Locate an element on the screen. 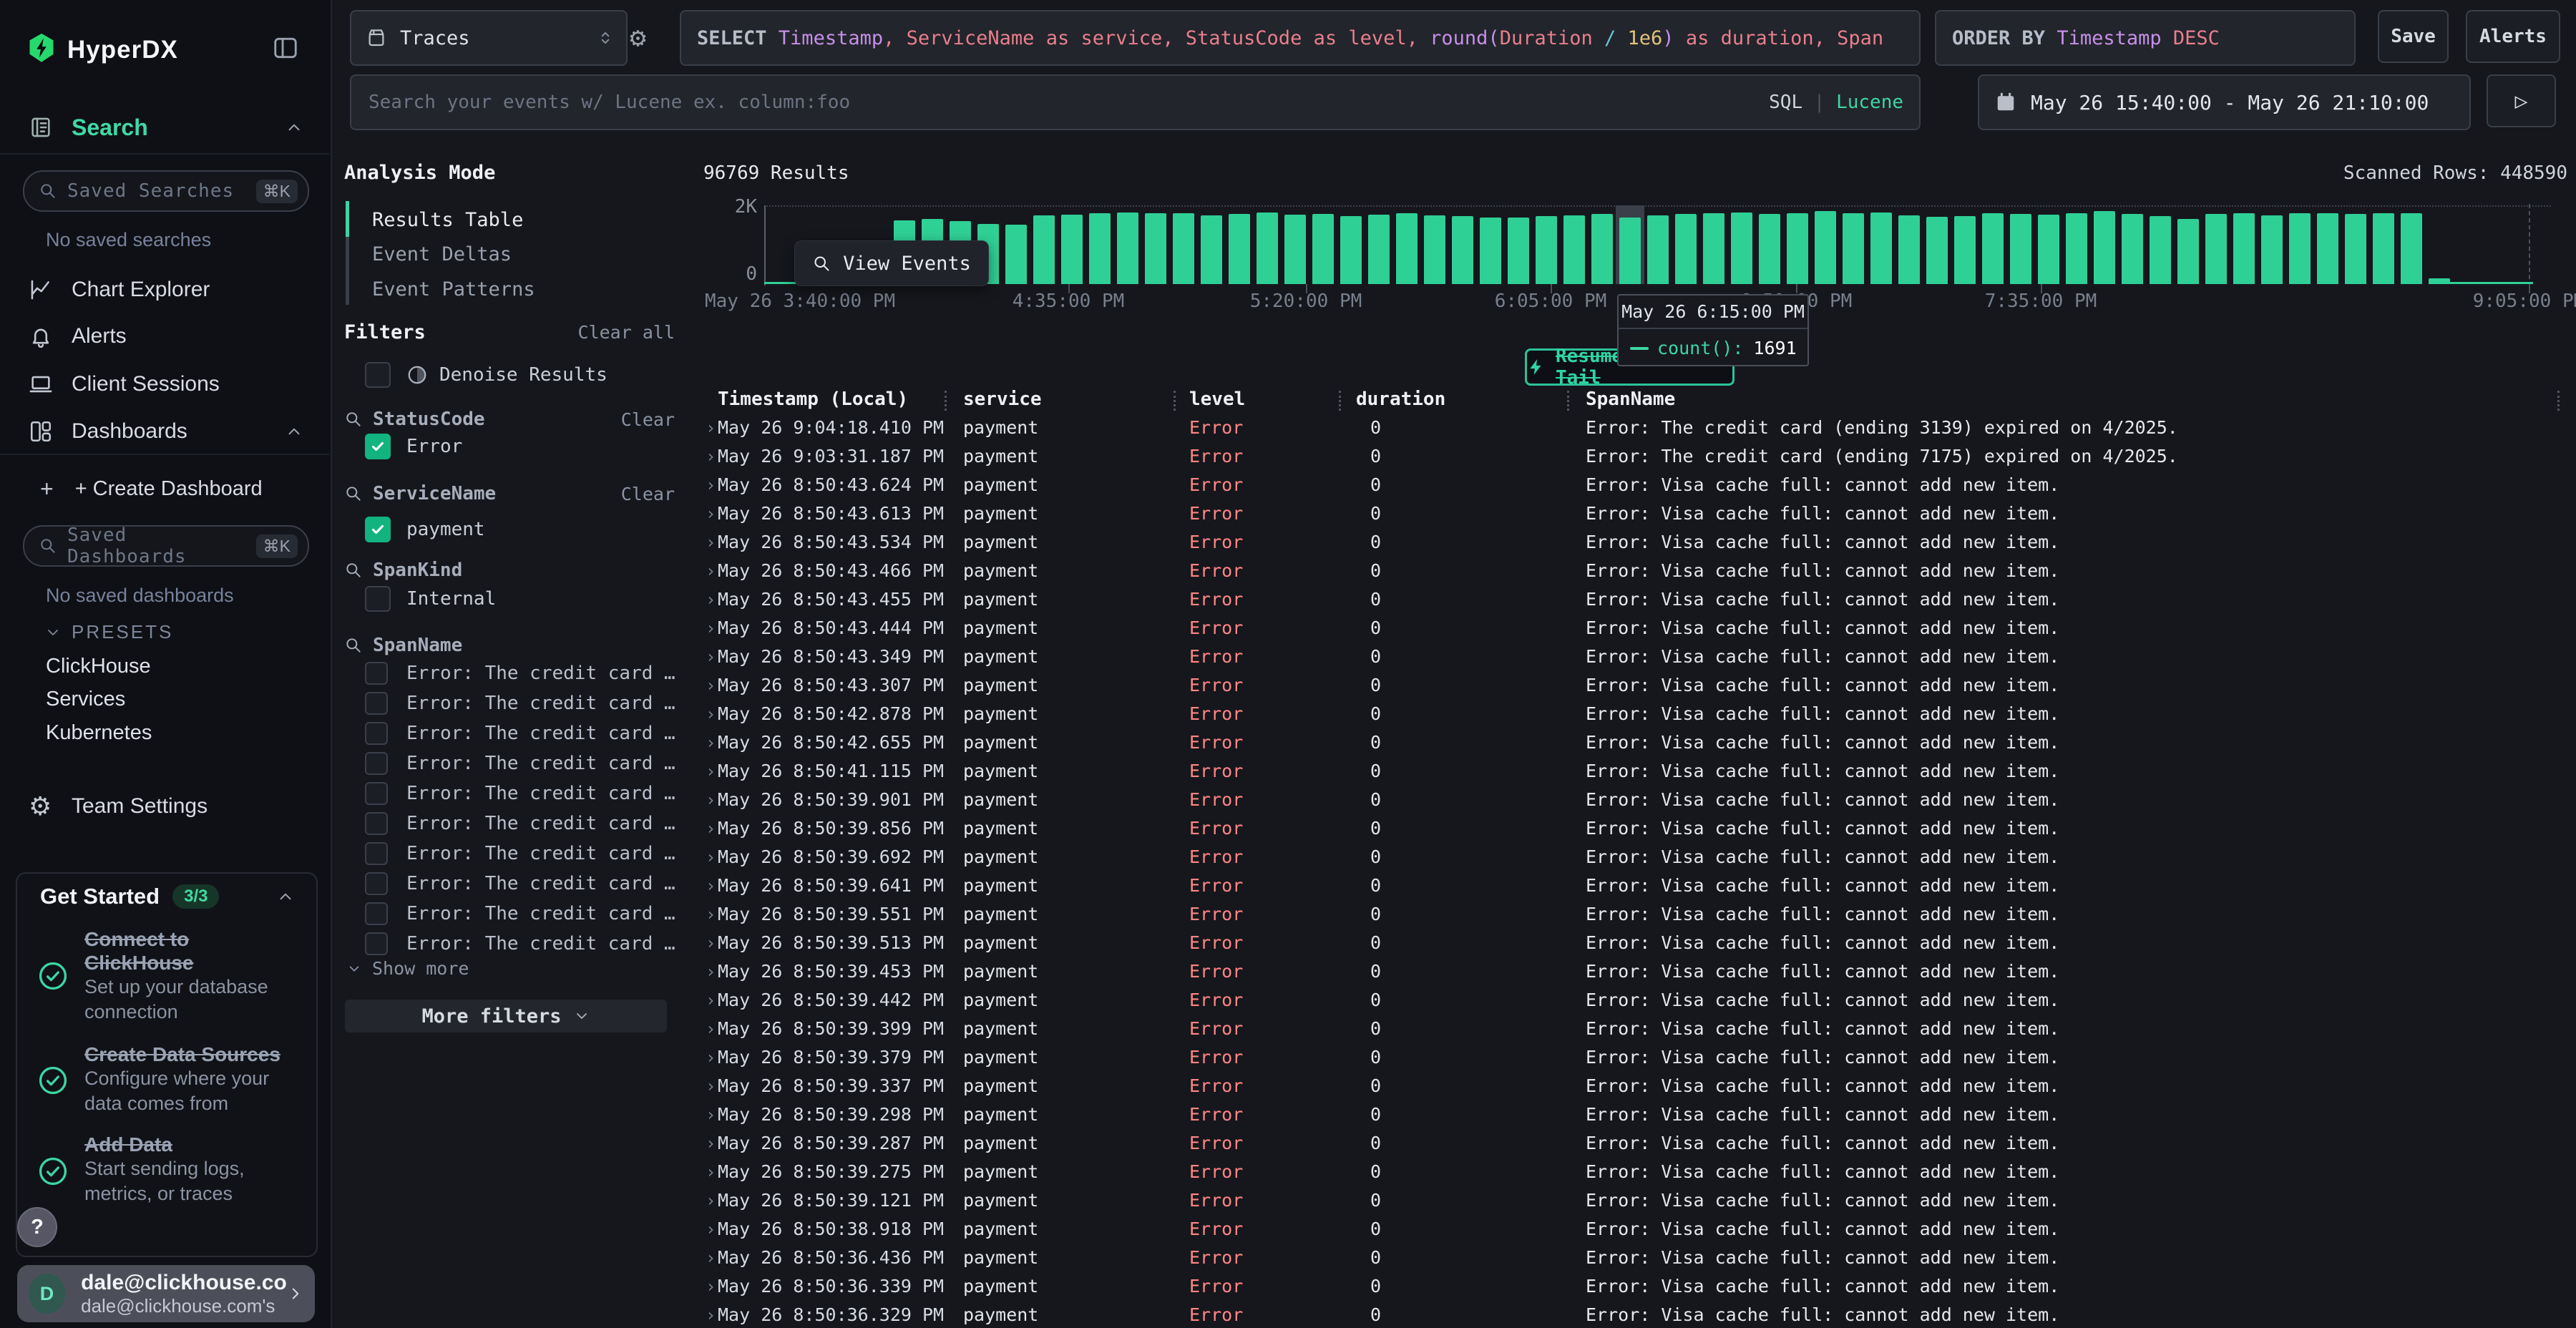 The width and height of the screenshot is (2576, 1328). sidebar-item-search: Search is located at coordinates (164, 127).